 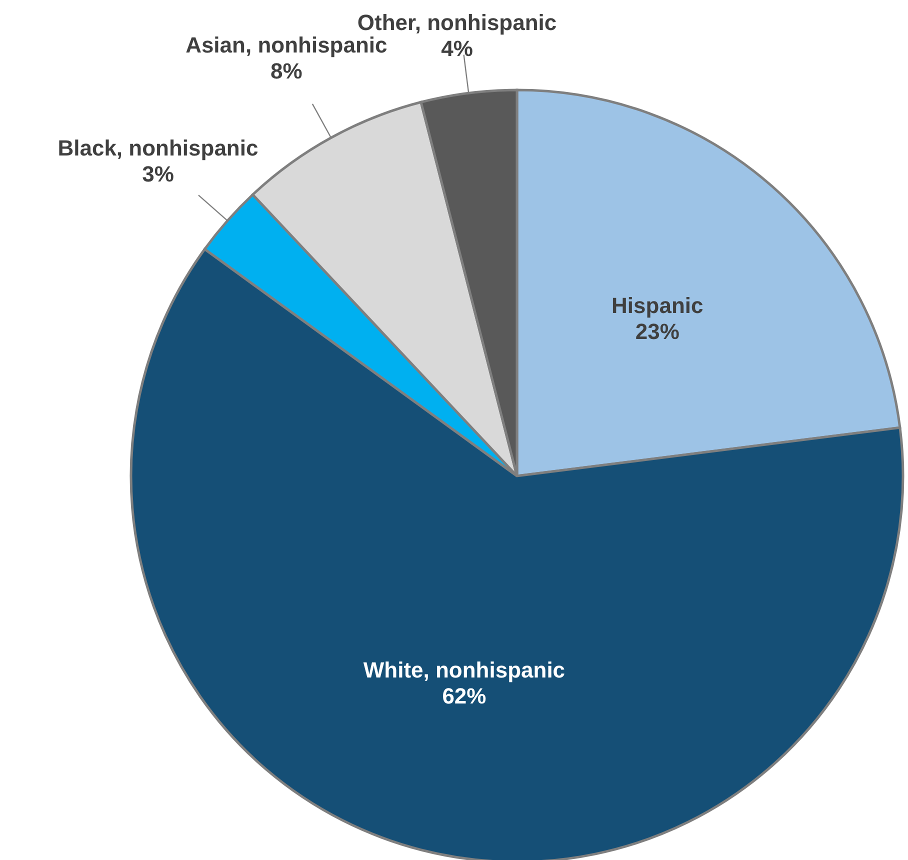 I want to click on data-label: 23%, so click(x=657, y=331).